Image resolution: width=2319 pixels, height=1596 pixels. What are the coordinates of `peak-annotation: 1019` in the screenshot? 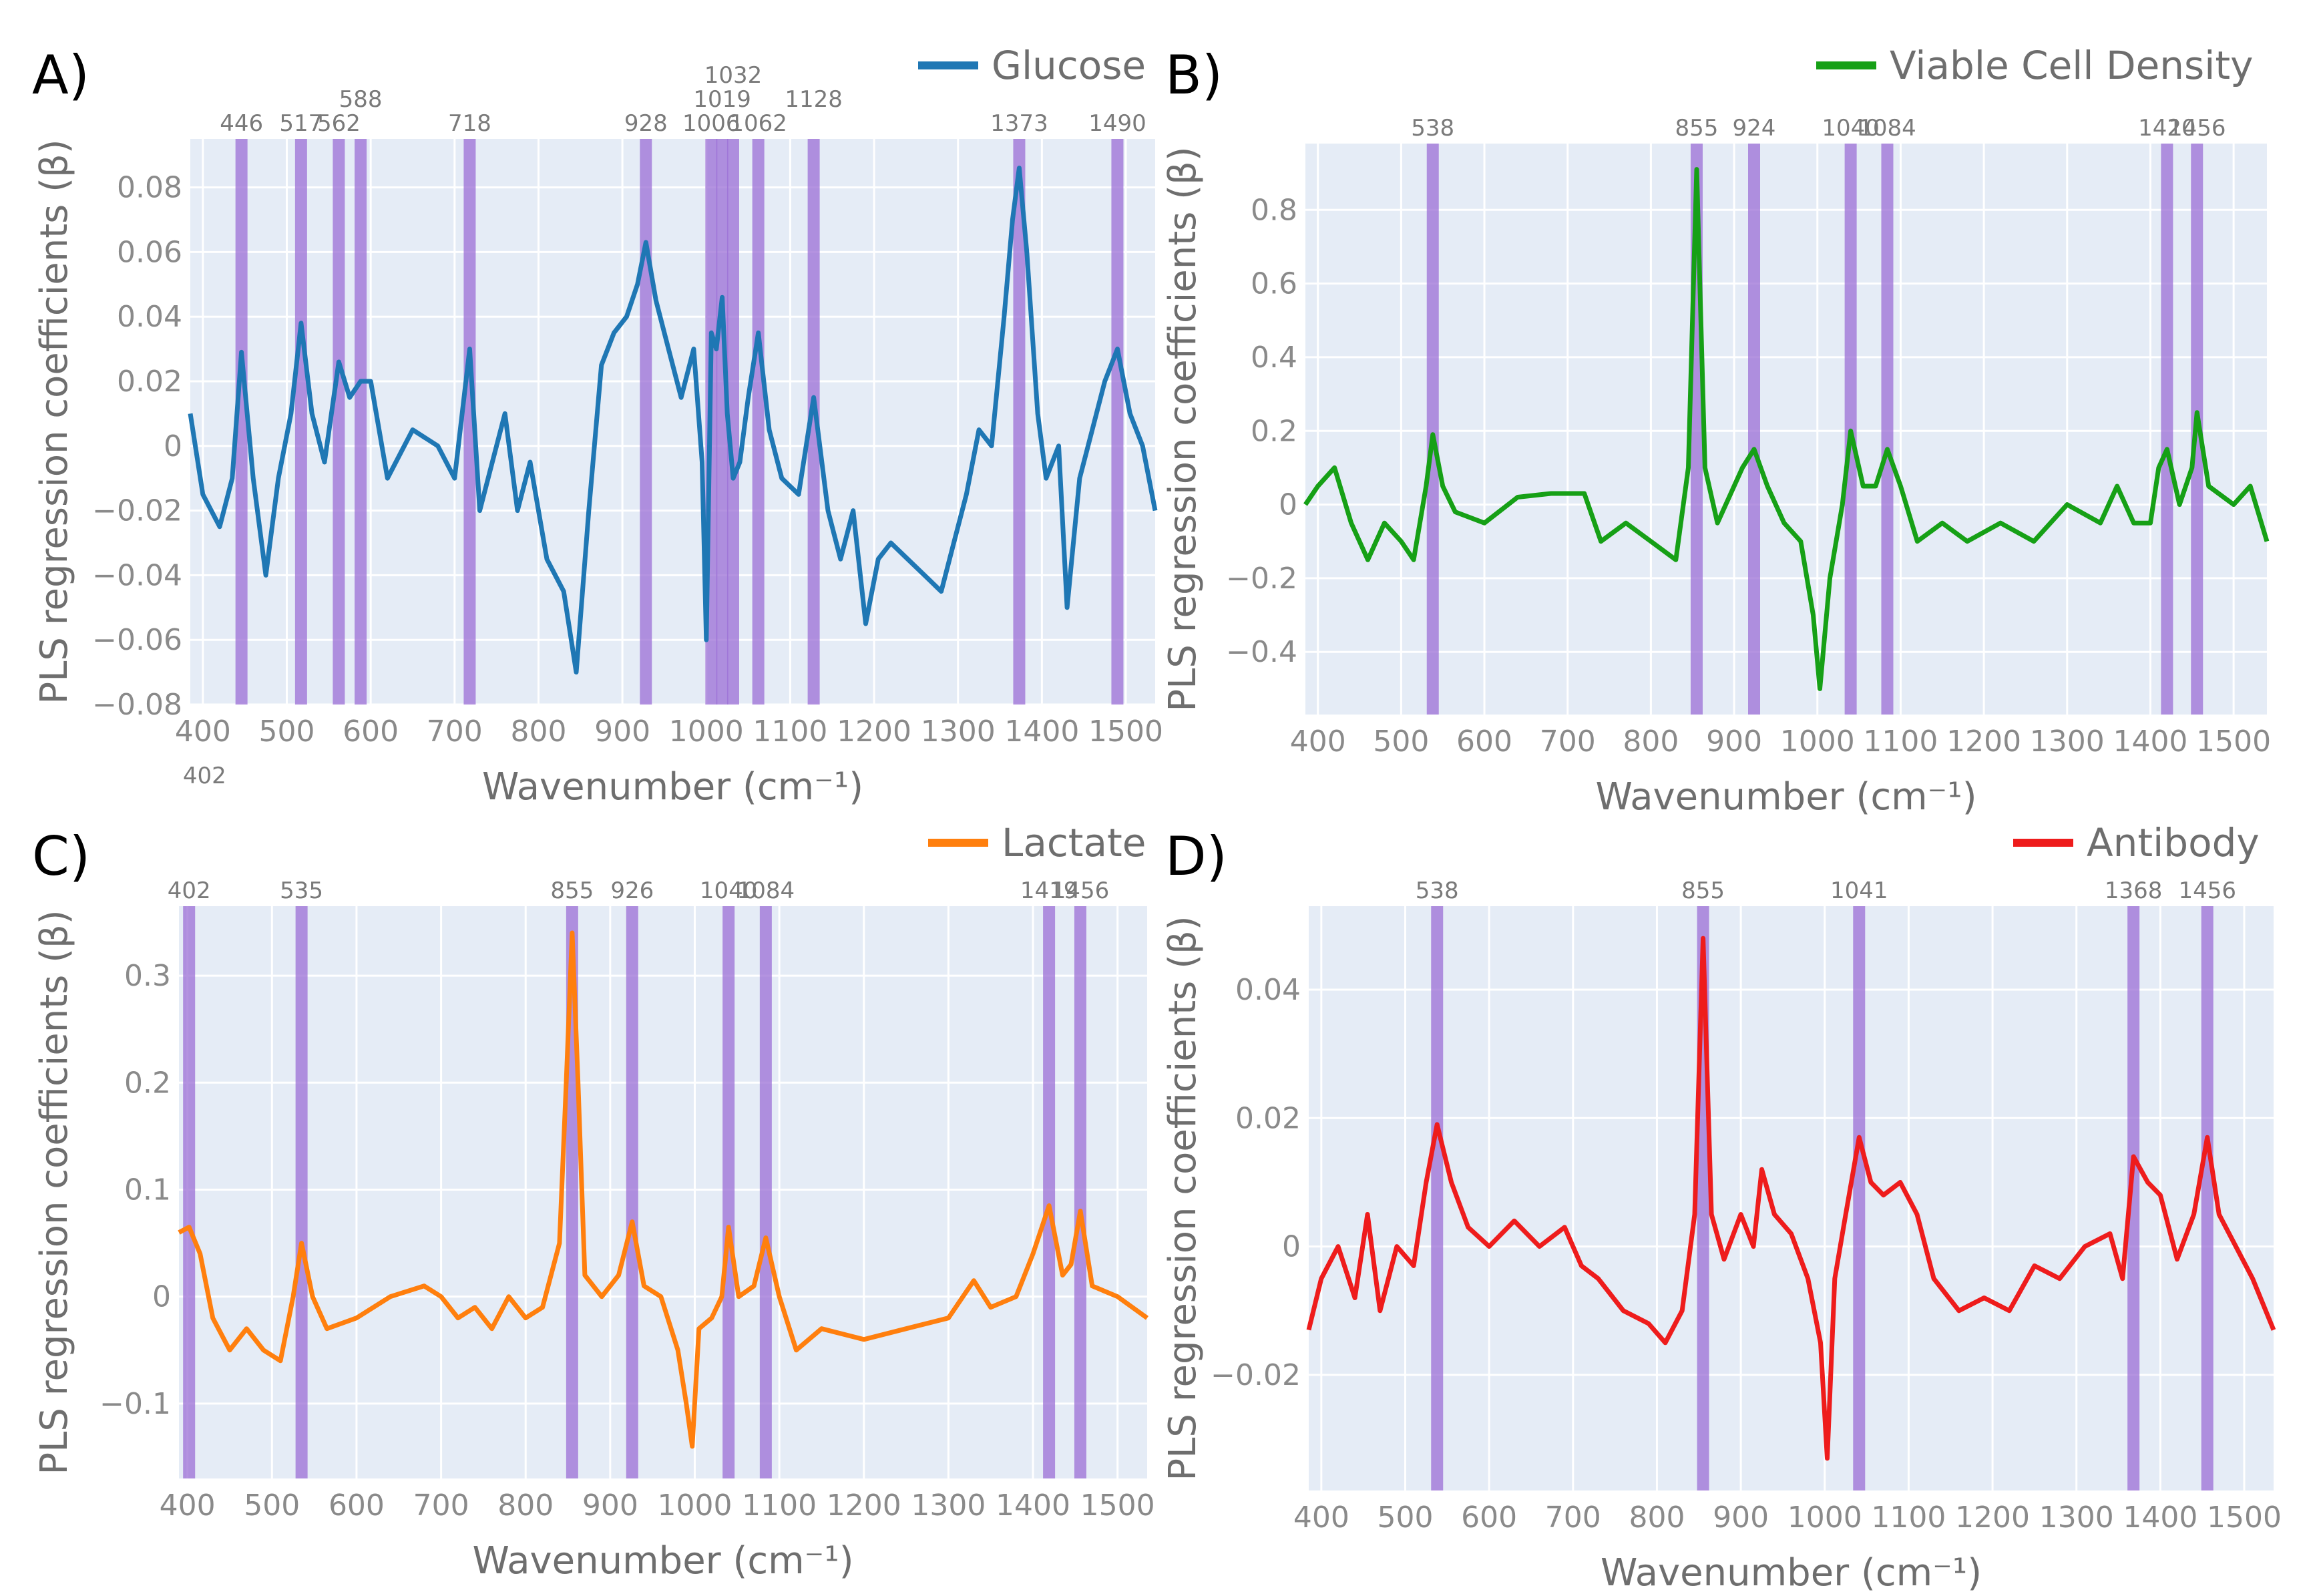 It's located at (722, 100).